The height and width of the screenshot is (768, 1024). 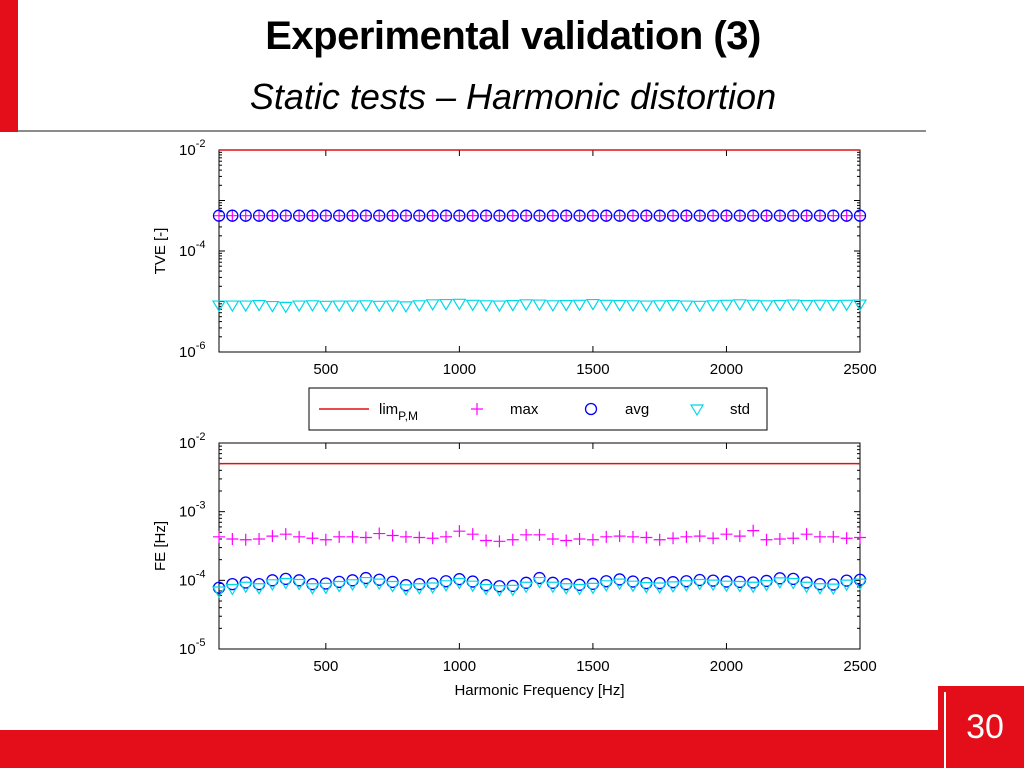 I want to click on fe-y-axis-label: FE [Hz], so click(x=160, y=546).